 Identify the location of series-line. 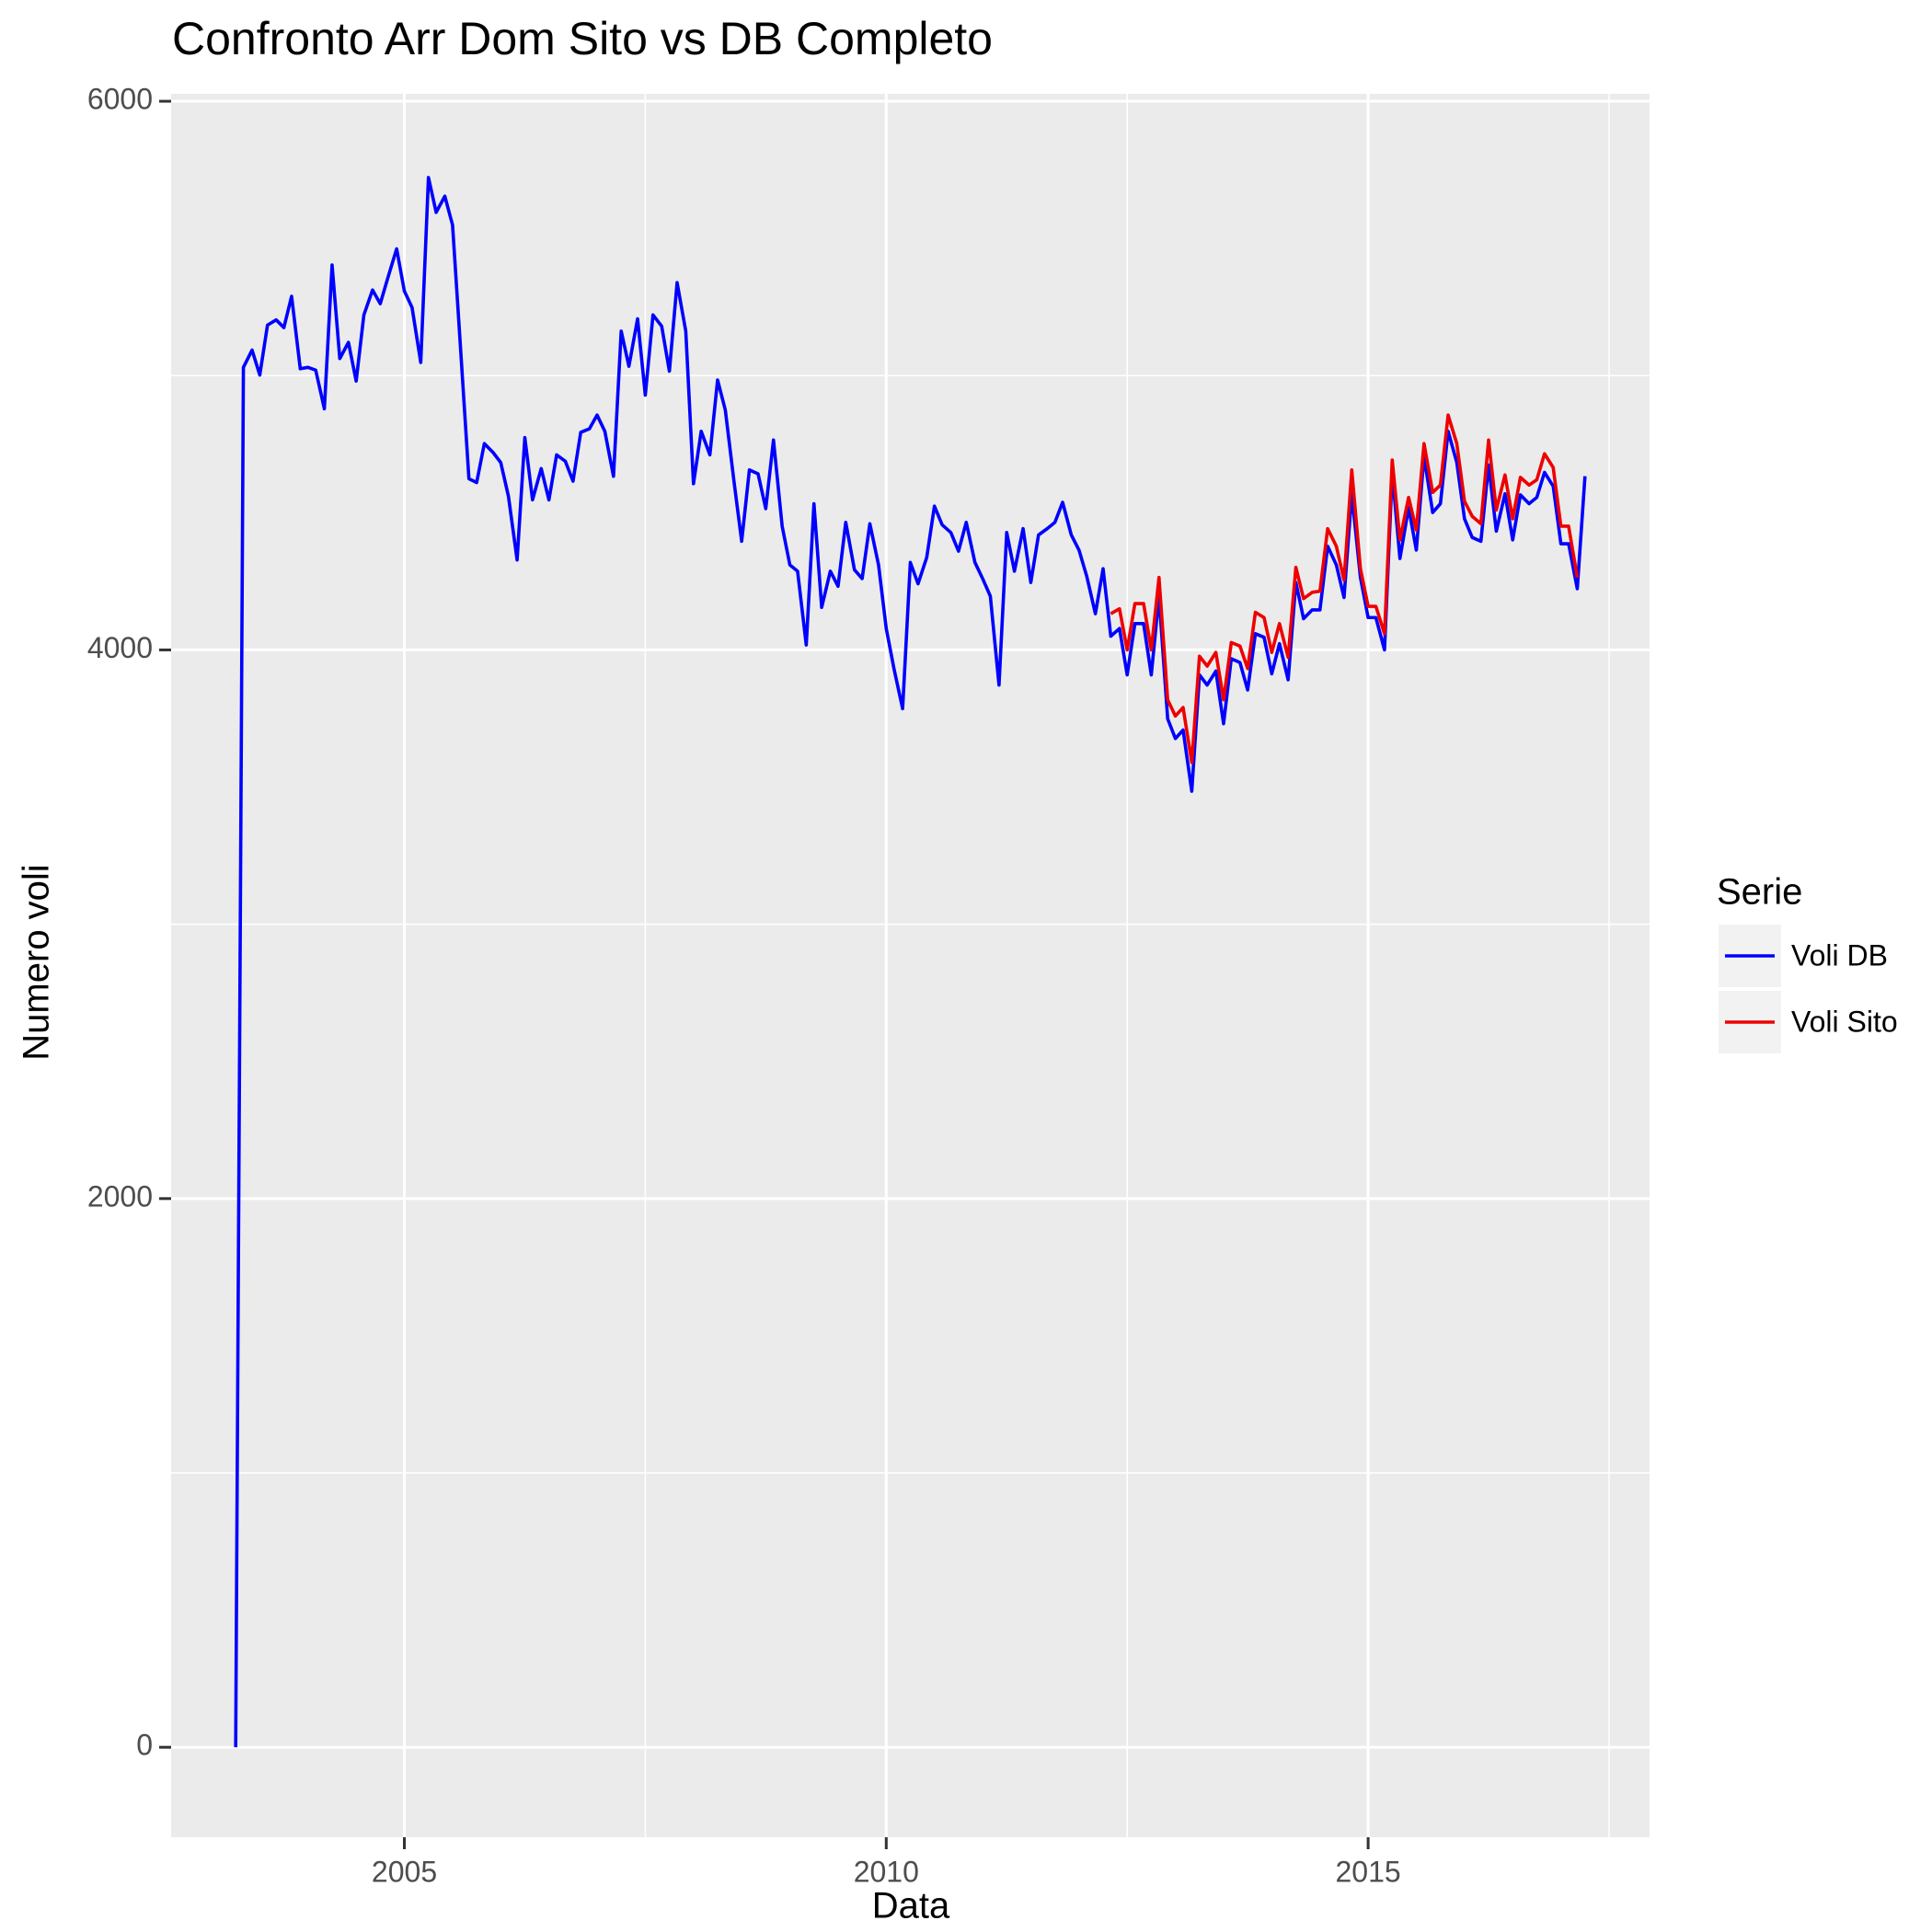
(1345, 589).